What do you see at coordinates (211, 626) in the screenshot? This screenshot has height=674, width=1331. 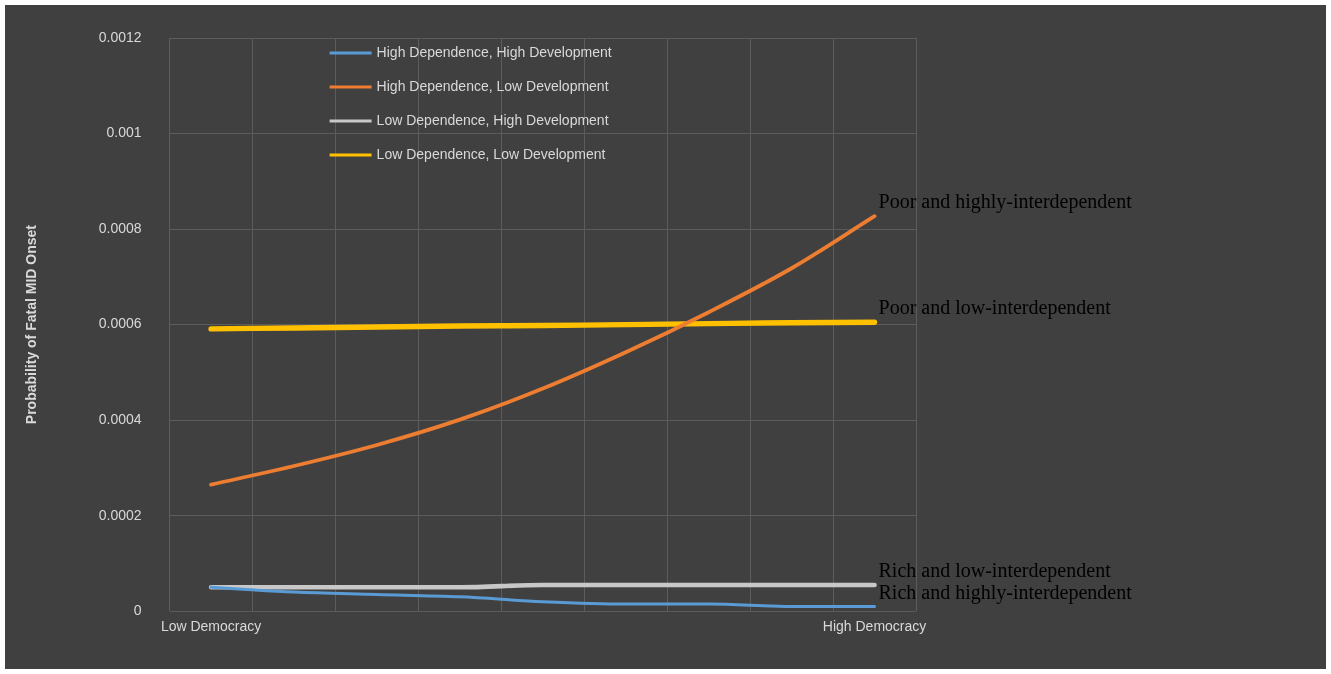 I see `x-tick-label: Low Democracy` at bounding box center [211, 626].